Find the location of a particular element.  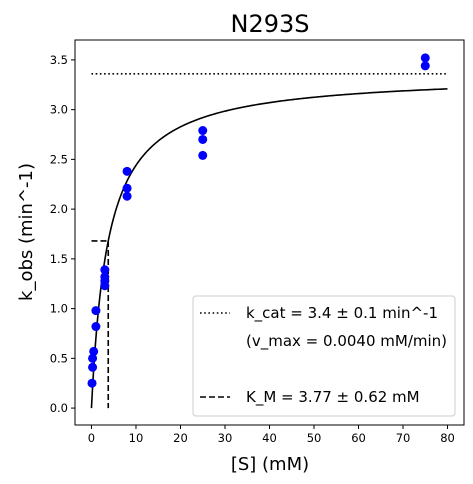

x-axis: 0 10 20 30 40 50 60 70 80 is located at coordinates (271, 435).